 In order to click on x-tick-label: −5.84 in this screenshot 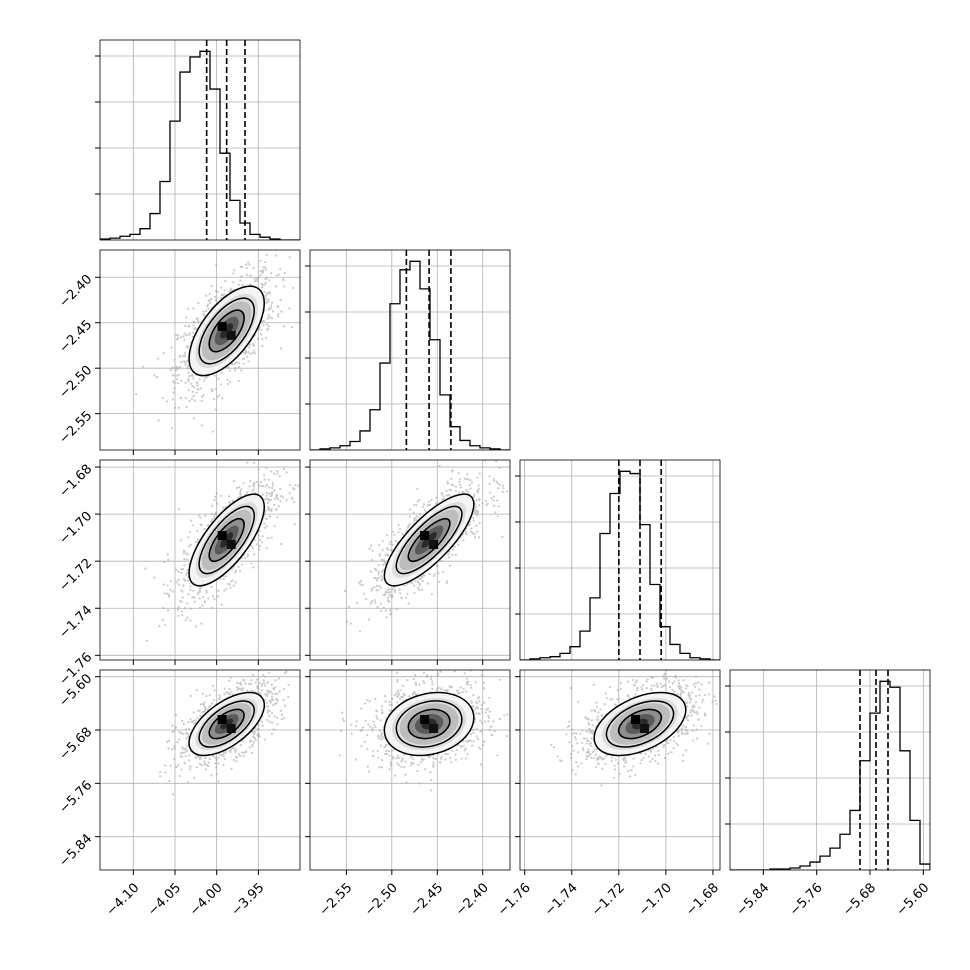, I will do `click(753, 899)`.